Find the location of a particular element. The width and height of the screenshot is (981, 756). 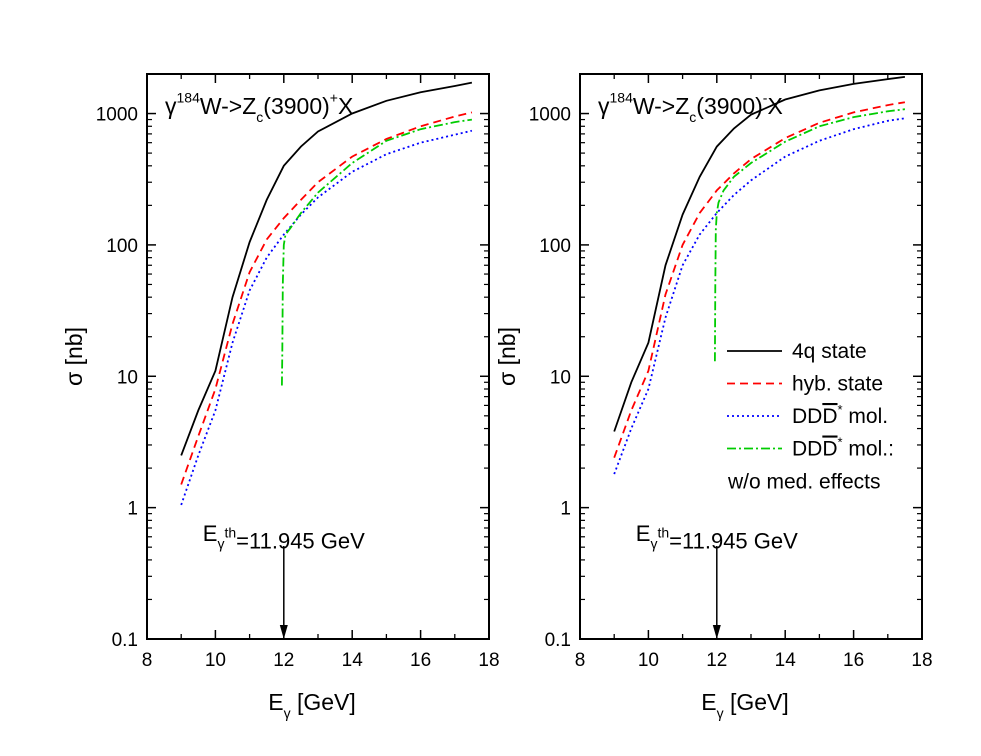

legend-label-hyb: hyb. state is located at coordinates (837, 384).